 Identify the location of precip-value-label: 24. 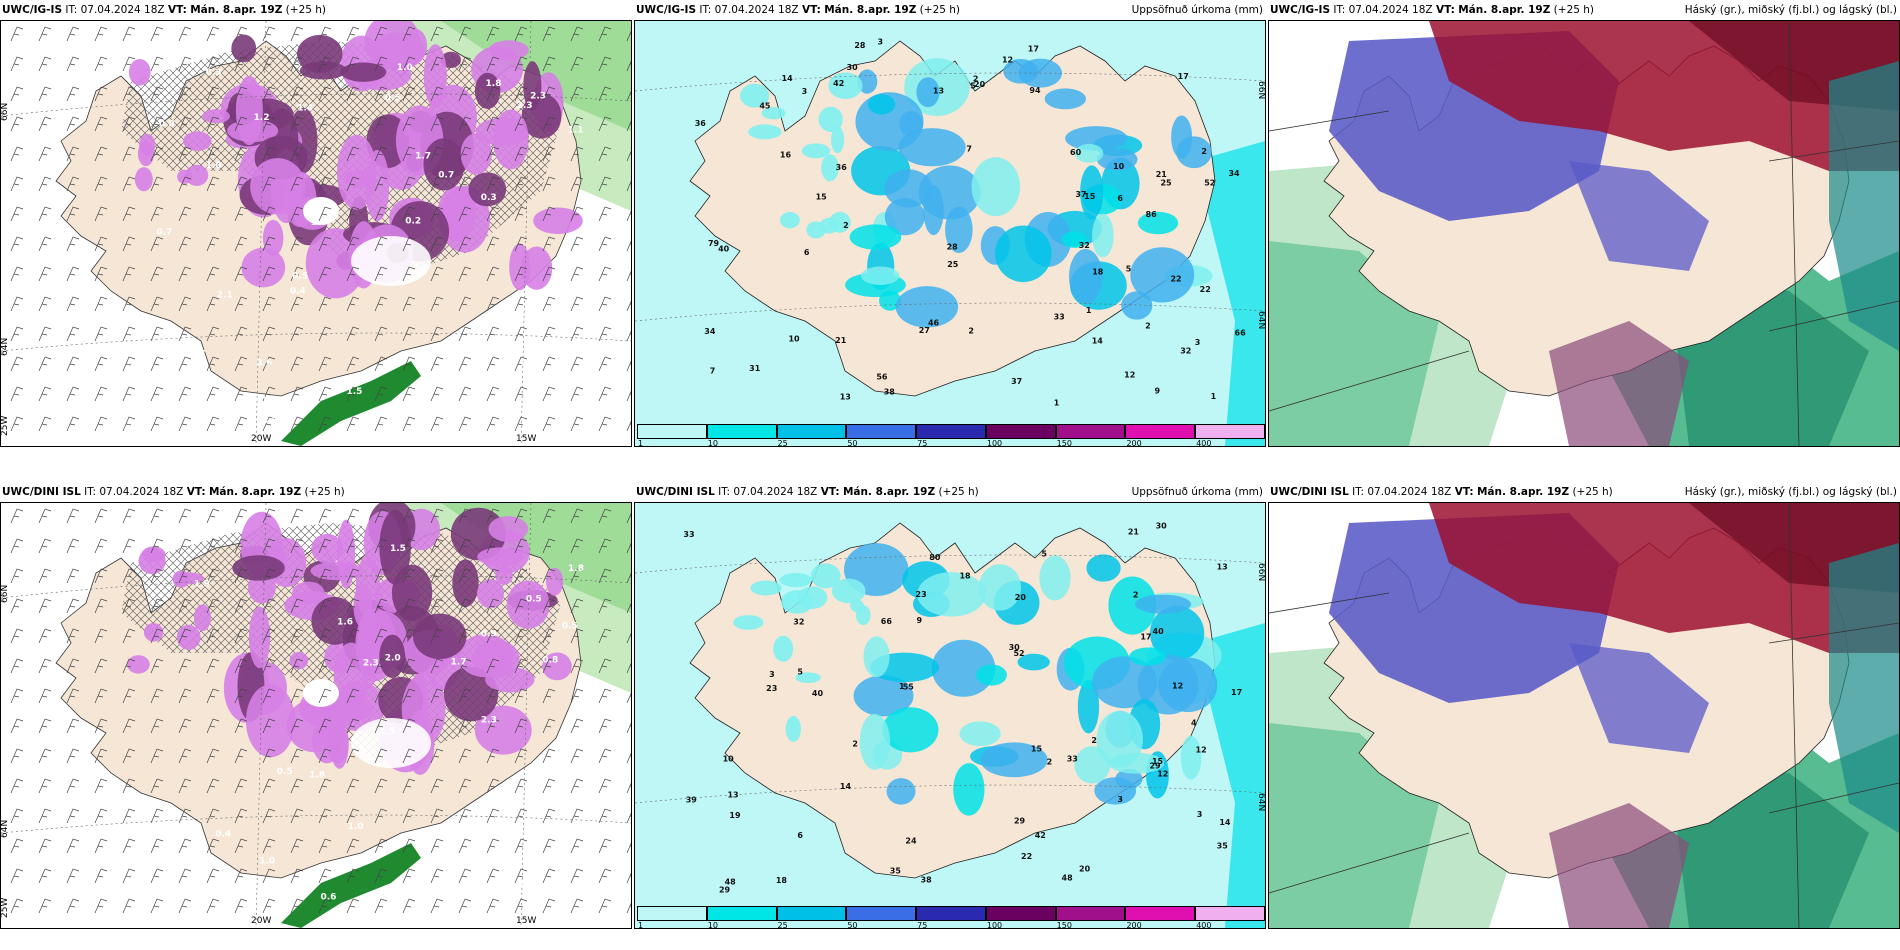
(911, 841).